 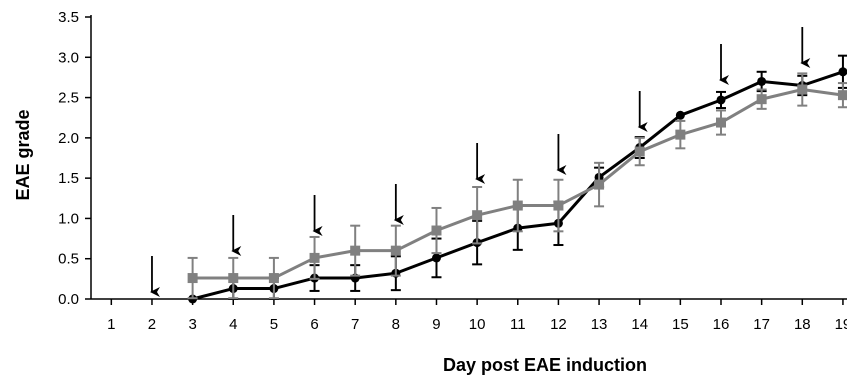 What do you see at coordinates (639, 324) in the screenshot?
I see `x-tick-label: 14` at bounding box center [639, 324].